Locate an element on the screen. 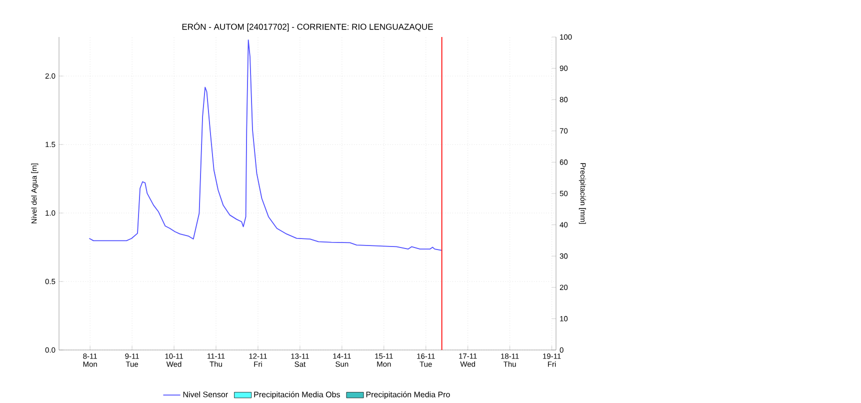  legend-label: Precipitación Media Pro is located at coordinates (408, 395).